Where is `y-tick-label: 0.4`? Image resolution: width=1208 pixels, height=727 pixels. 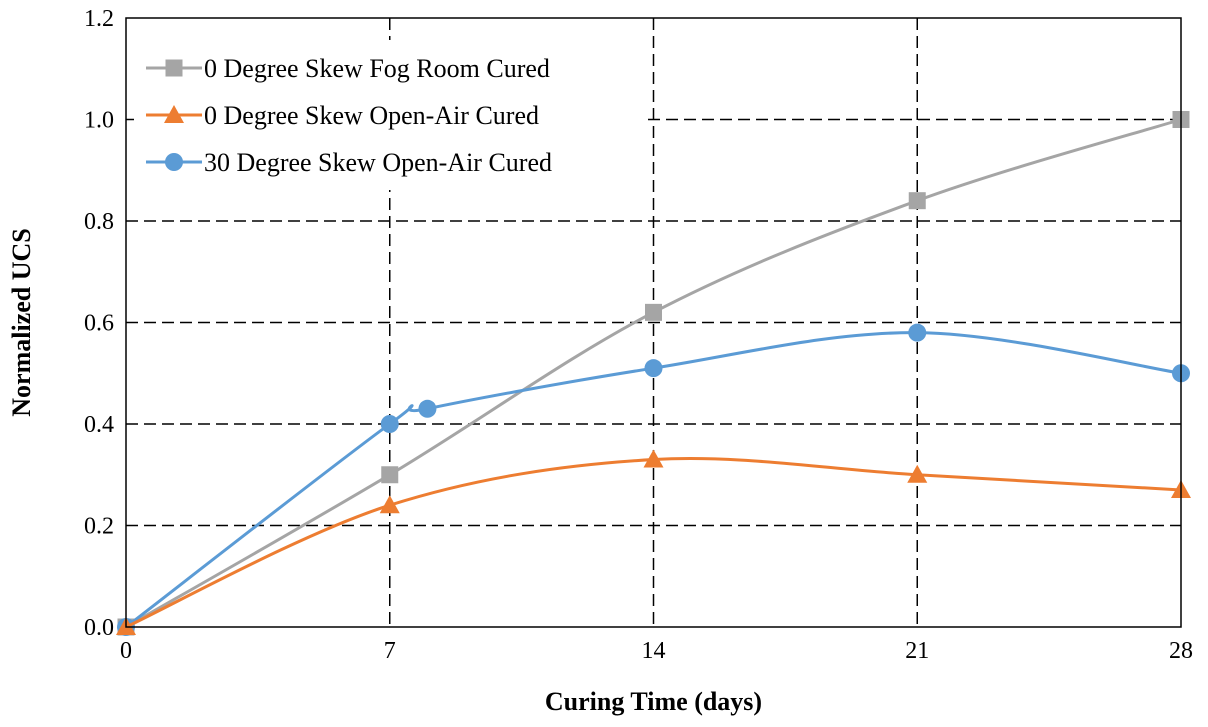 y-tick-label: 0.4 is located at coordinates (99, 425).